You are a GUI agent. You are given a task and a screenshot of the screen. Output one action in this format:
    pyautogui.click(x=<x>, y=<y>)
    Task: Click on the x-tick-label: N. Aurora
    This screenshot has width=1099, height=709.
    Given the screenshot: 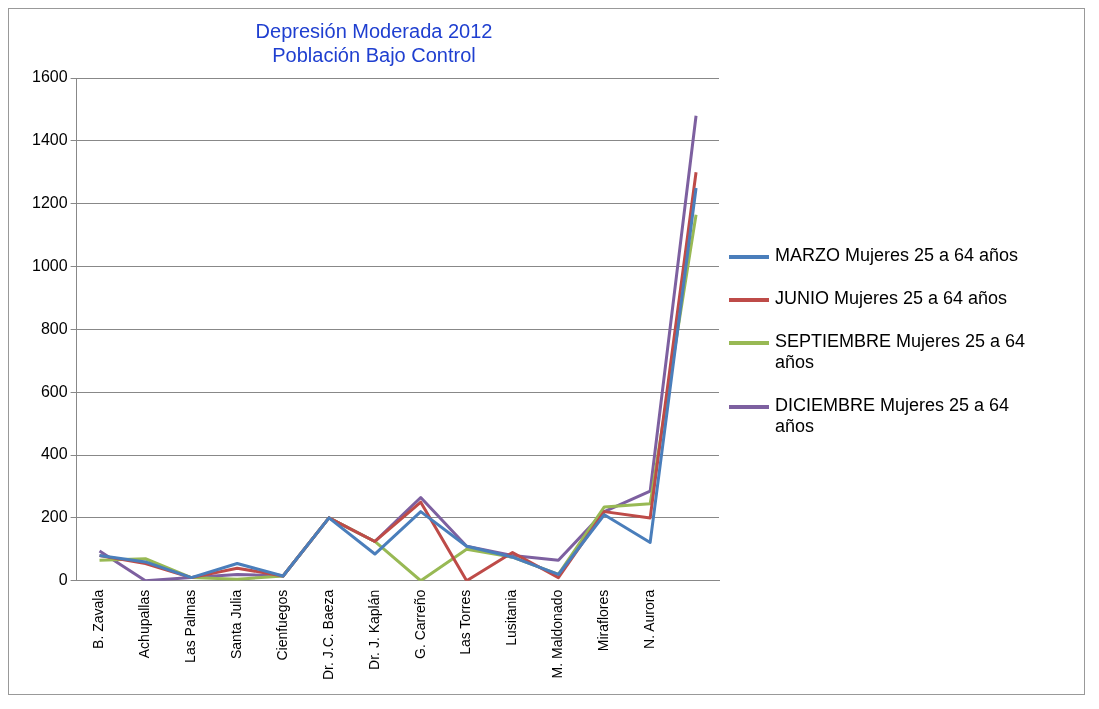 What is the action you would take?
    pyautogui.click(x=649, y=619)
    